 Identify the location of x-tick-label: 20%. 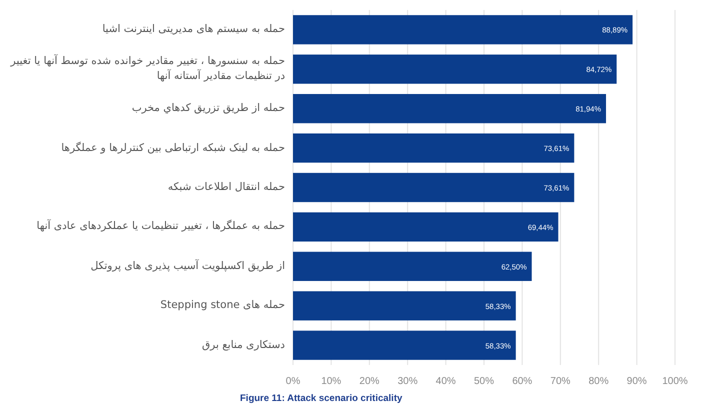
(369, 381).